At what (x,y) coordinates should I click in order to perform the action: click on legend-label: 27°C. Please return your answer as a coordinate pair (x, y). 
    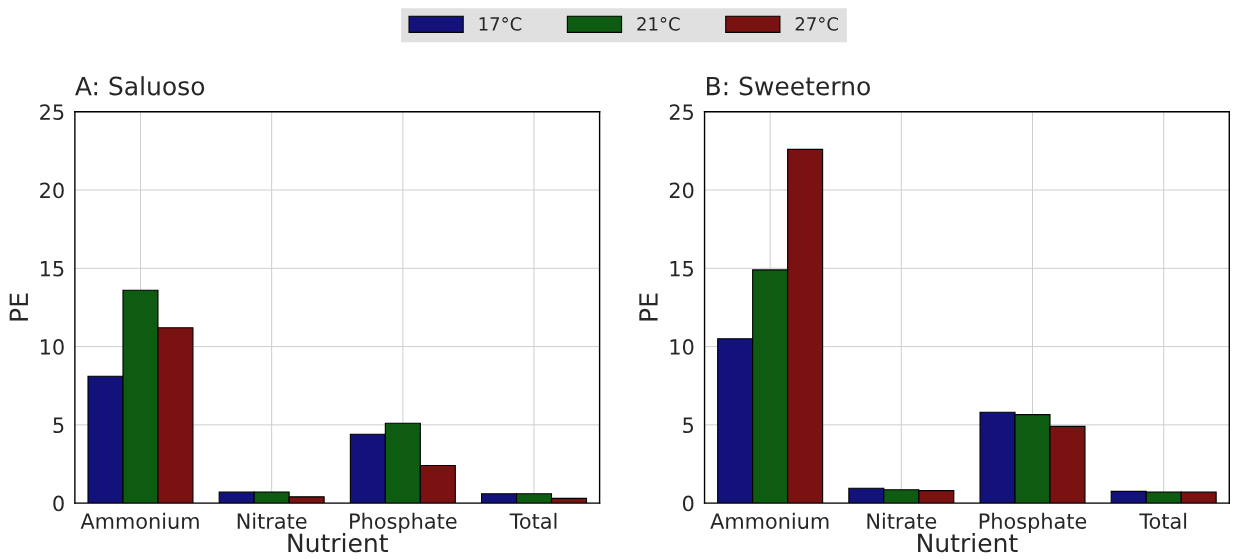
    Looking at the image, I should click on (816, 24).